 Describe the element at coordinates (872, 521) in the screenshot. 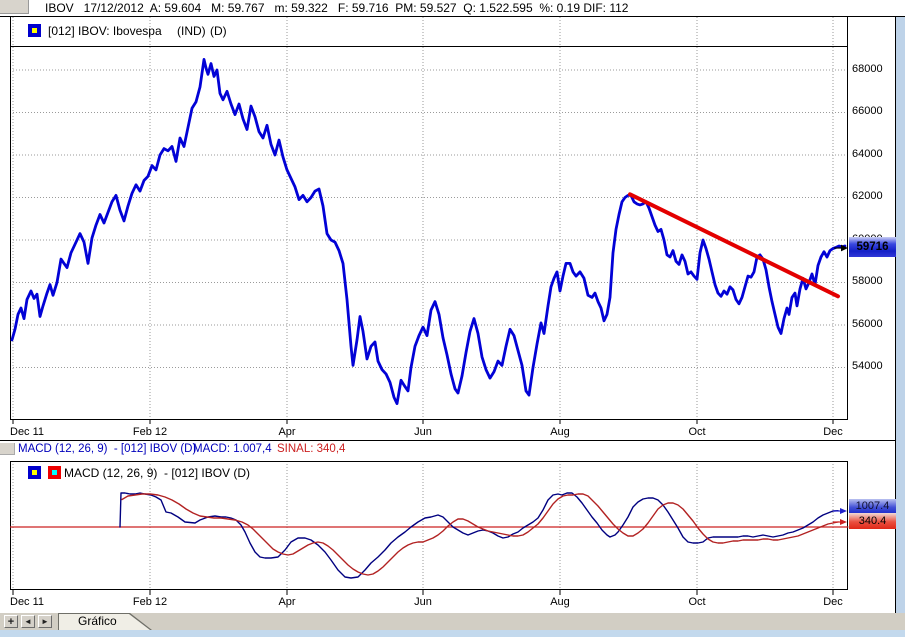

I see `sinal-current-tag: 340.4` at that location.